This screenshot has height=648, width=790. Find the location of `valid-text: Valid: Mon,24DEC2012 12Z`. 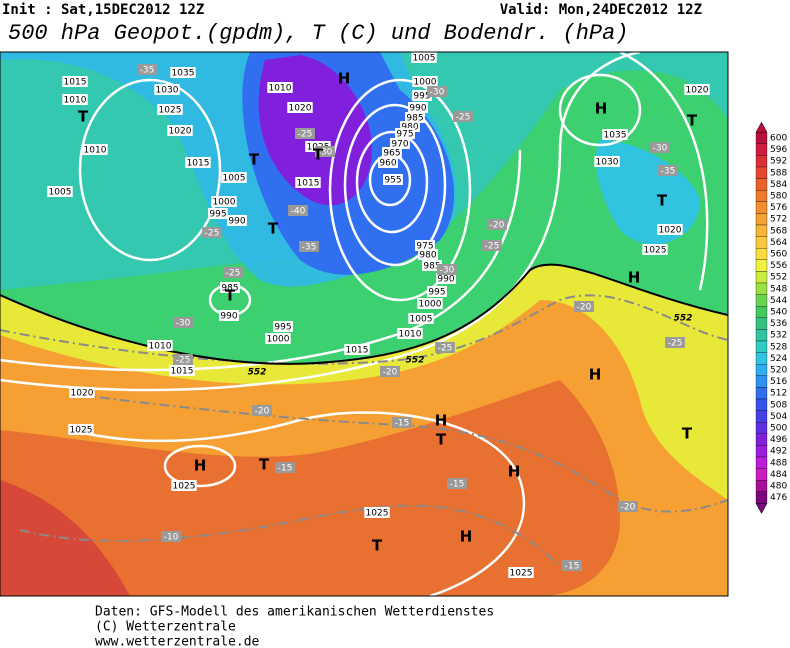

valid-text: Valid: Mon,24DEC2012 12Z is located at coordinates (601, 10).